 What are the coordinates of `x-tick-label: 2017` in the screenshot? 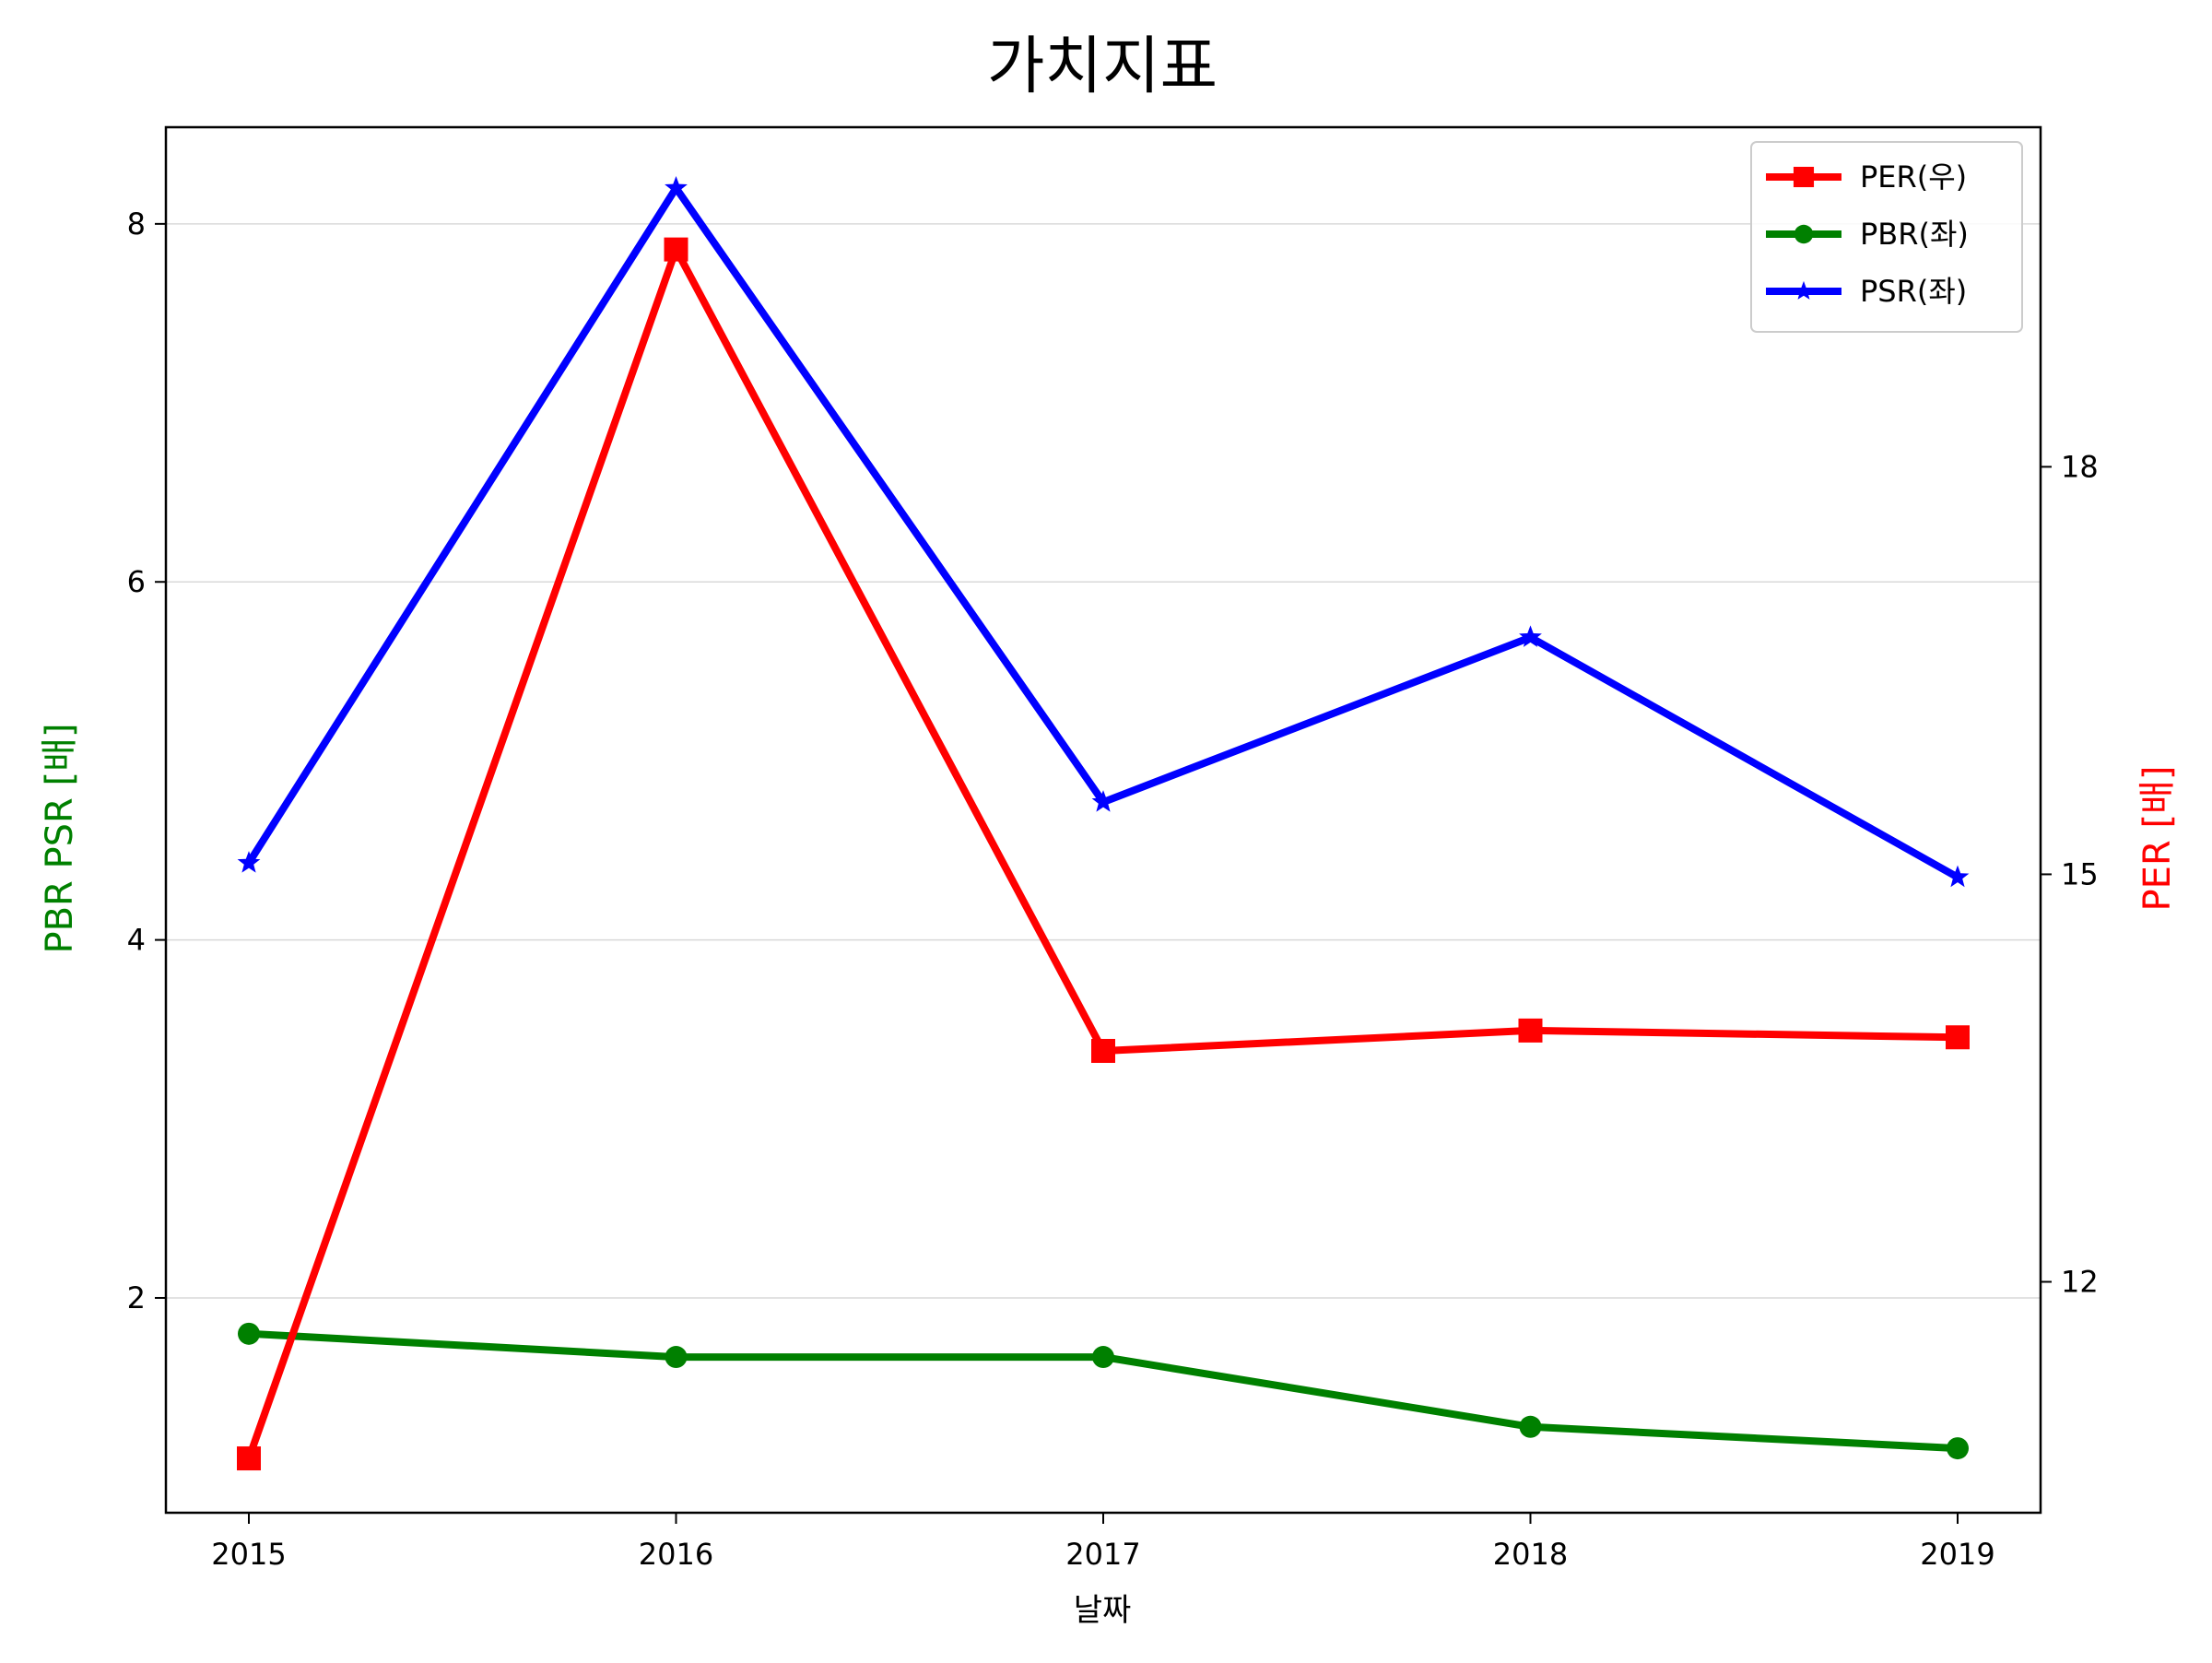 It's located at (1102, 1554).